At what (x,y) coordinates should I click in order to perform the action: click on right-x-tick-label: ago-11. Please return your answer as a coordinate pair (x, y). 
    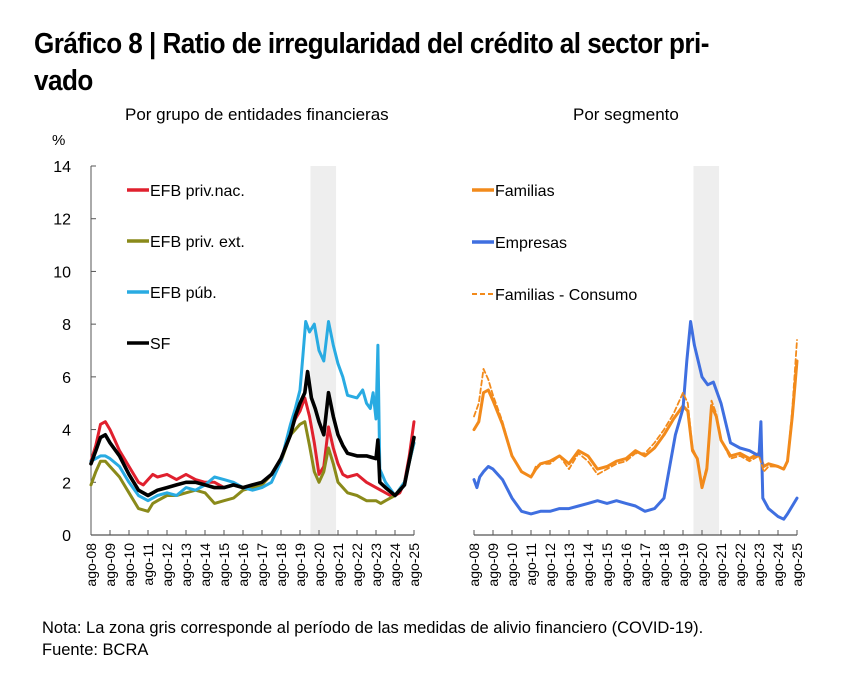
    Looking at the image, I should click on (531, 564).